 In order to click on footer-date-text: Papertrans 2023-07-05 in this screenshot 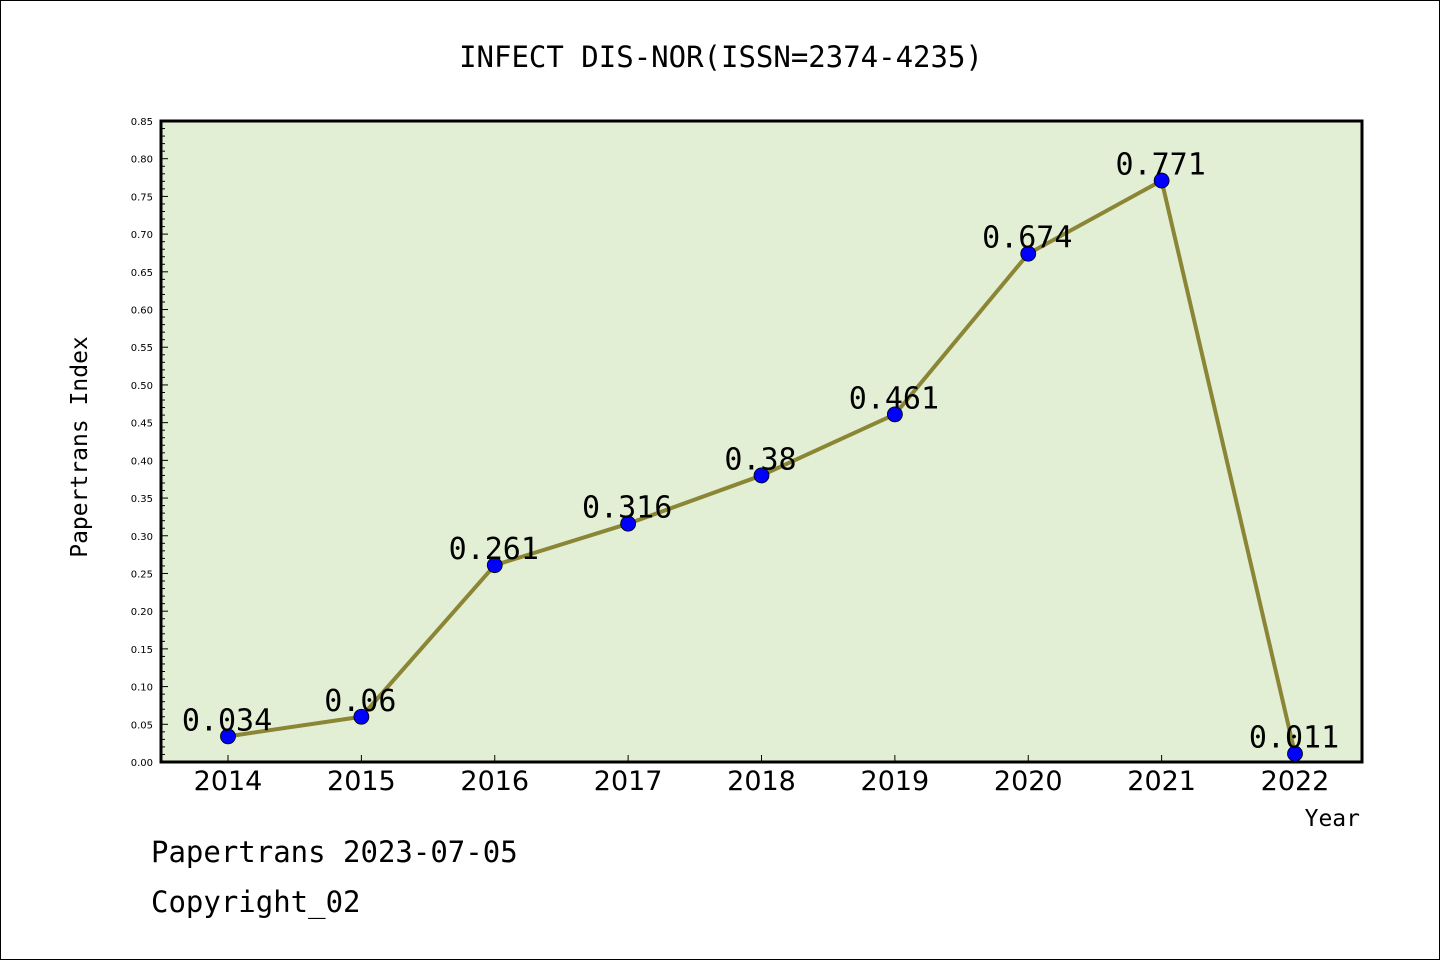, I will do `click(334, 852)`.